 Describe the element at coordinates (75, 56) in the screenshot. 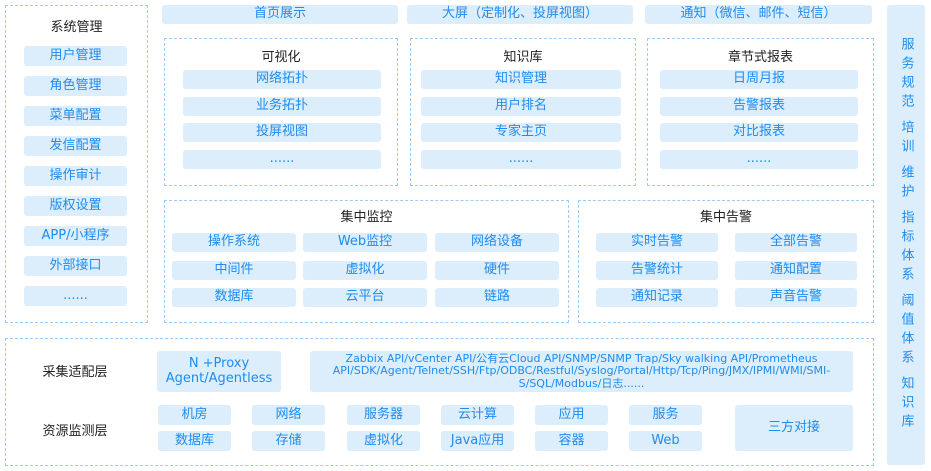

I see `system-item: 用户管理` at that location.